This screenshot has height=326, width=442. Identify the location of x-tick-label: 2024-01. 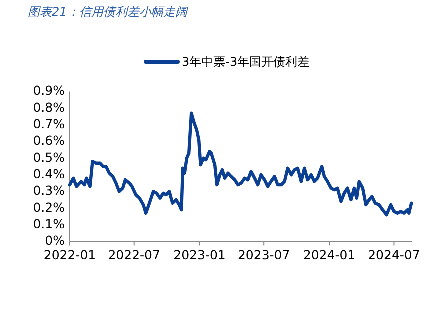
(329, 255).